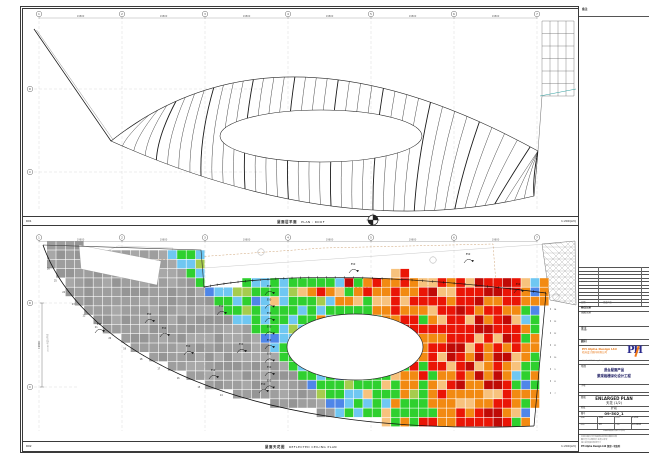 The width and height of the screenshot is (650, 458). Describe the element at coordinates (601, 417) in the screenshot. I see `field-value: MW` at that location.